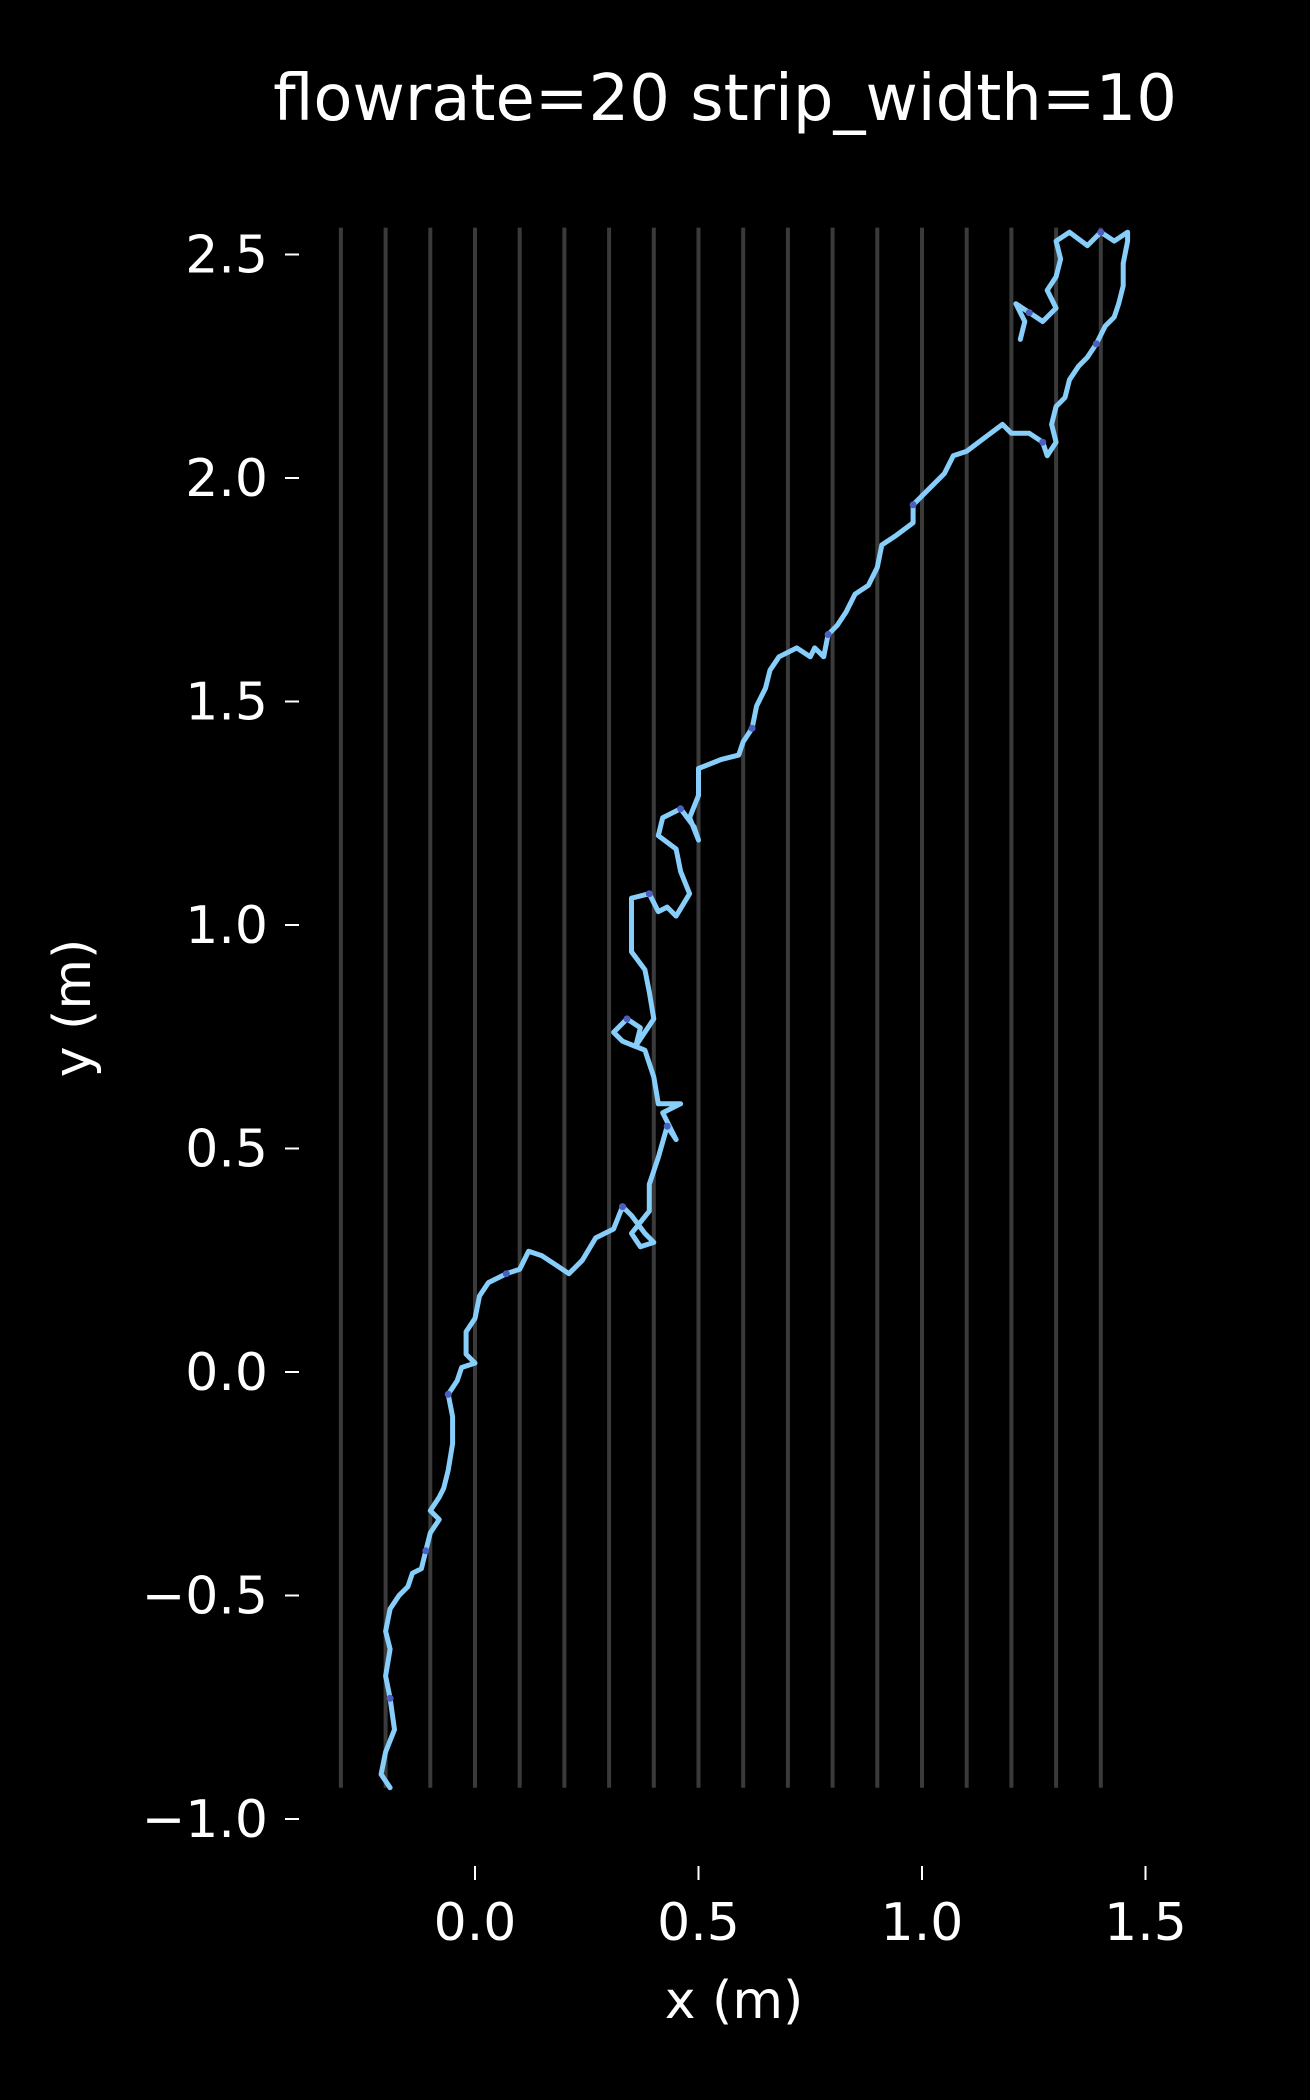  Describe the element at coordinates (734, 2001) in the screenshot. I see `x-axis-label: x (m)` at that location.